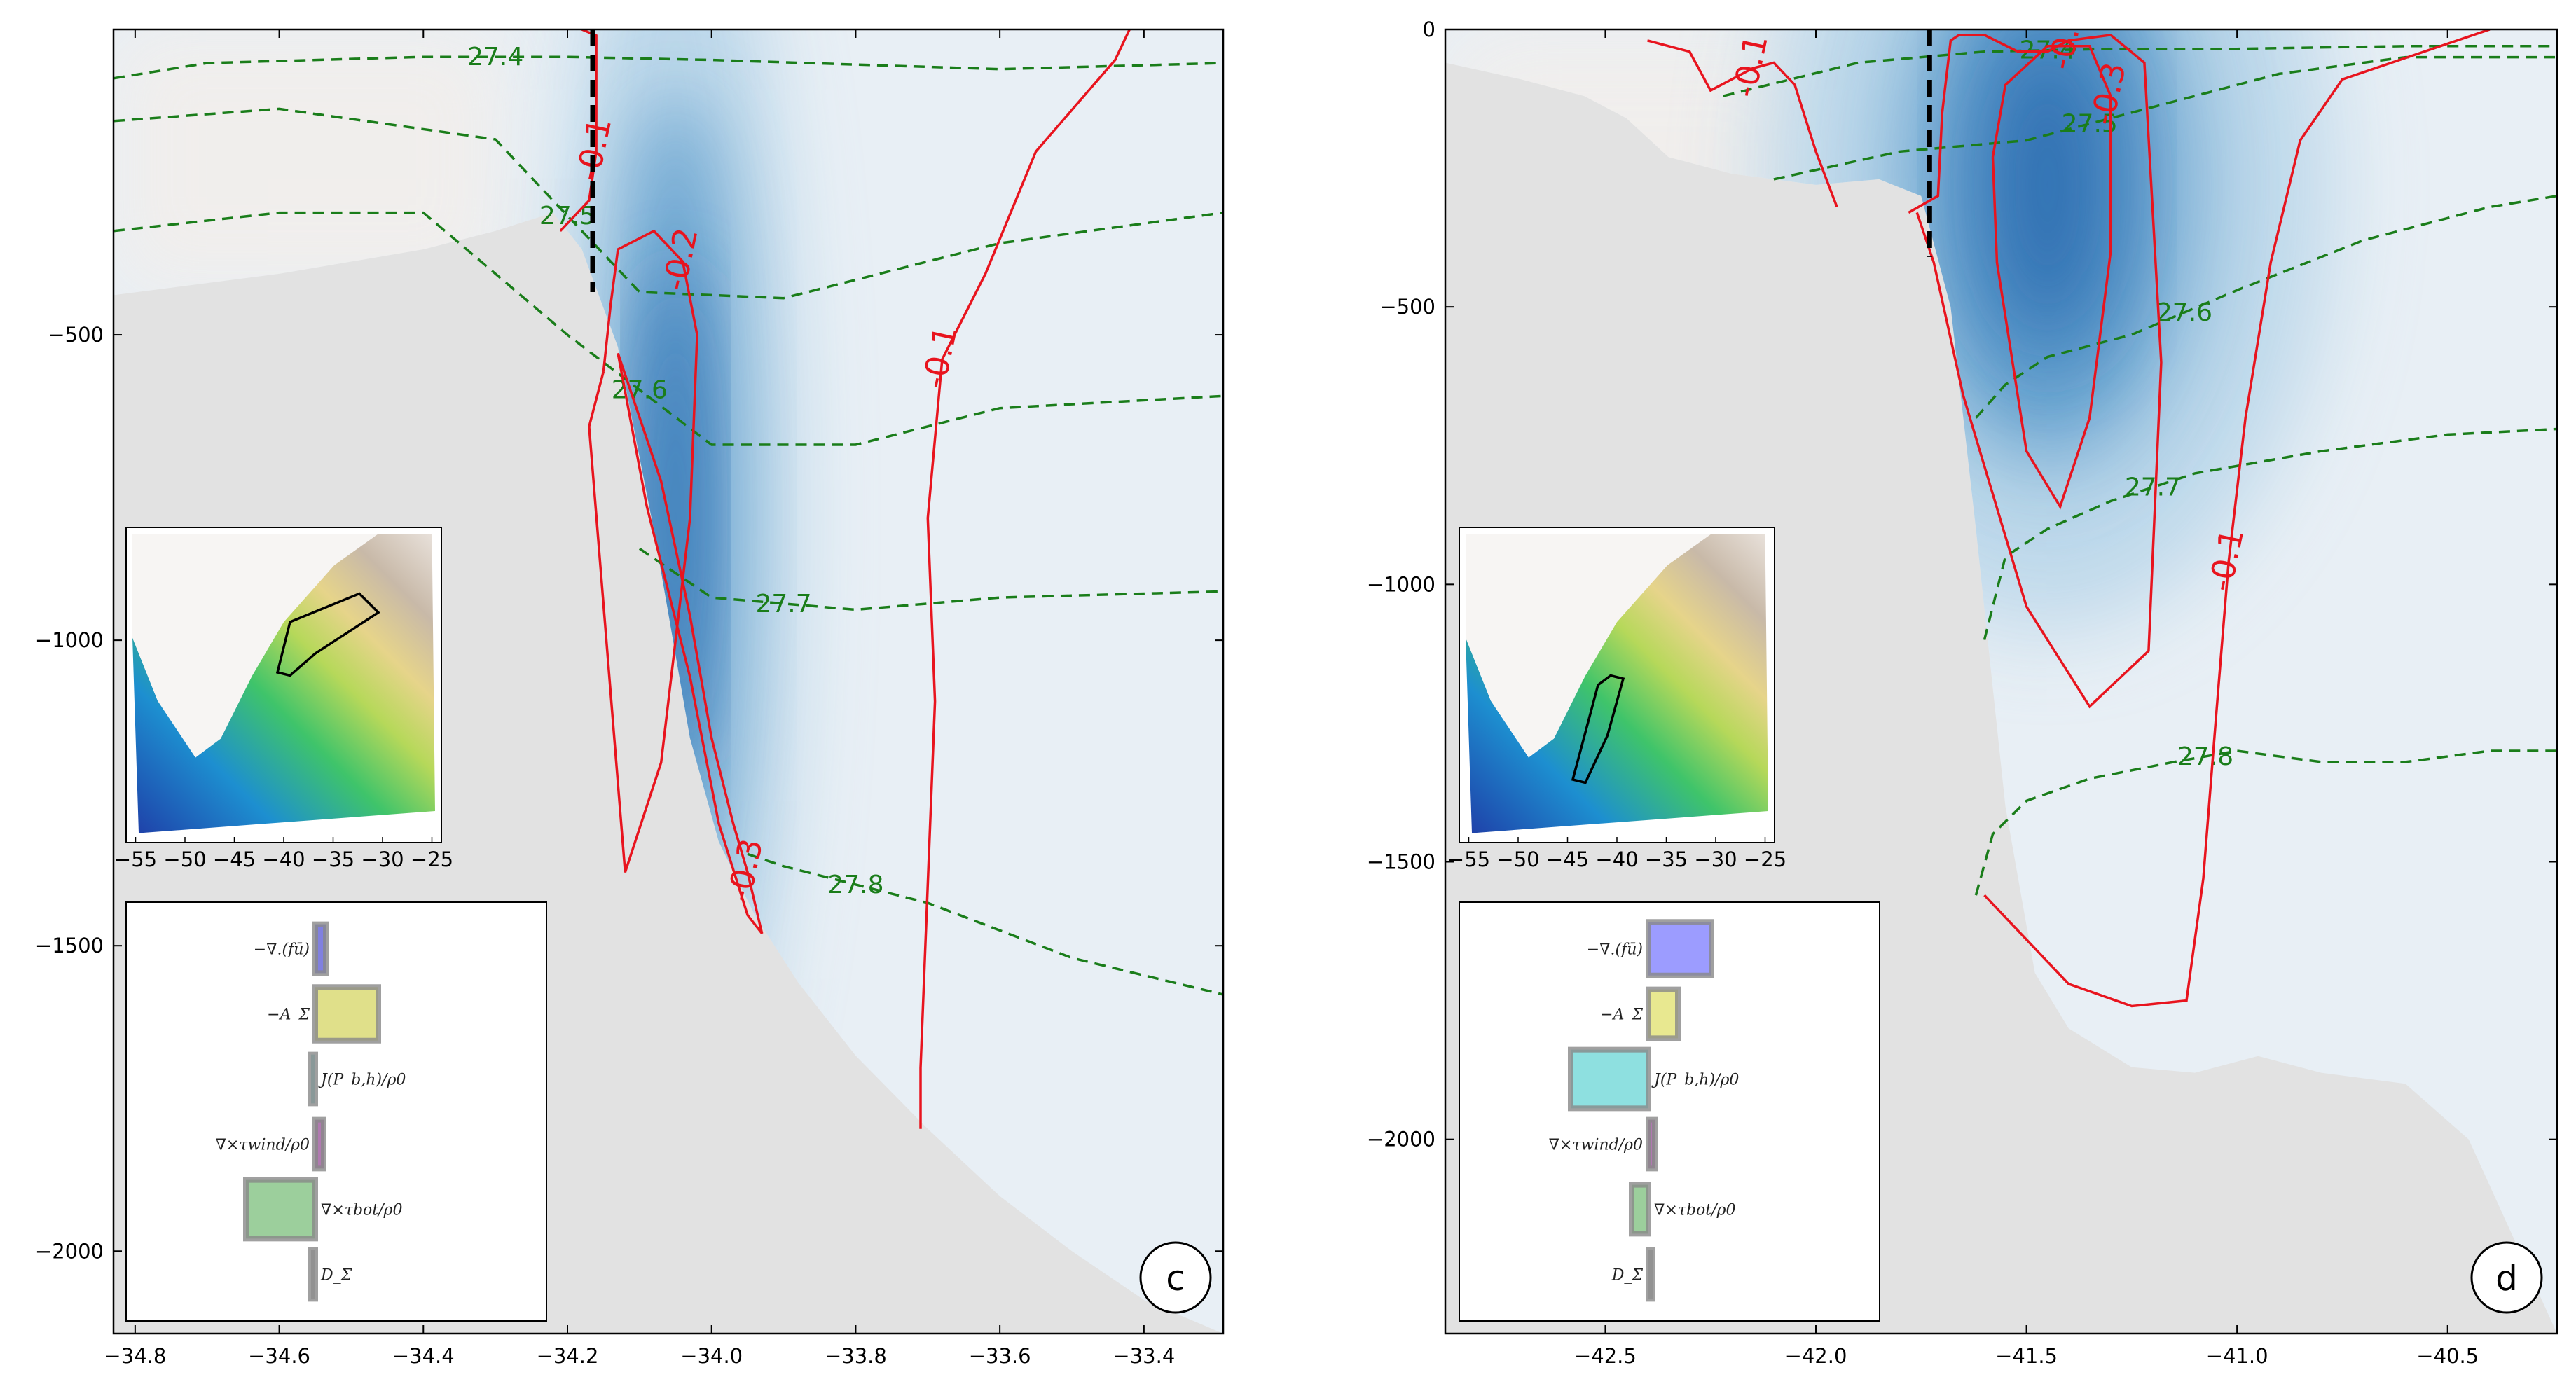 The width and height of the screenshot is (2576, 1391). I want to click on x-tick-label: −33.8, so click(856, 1356).